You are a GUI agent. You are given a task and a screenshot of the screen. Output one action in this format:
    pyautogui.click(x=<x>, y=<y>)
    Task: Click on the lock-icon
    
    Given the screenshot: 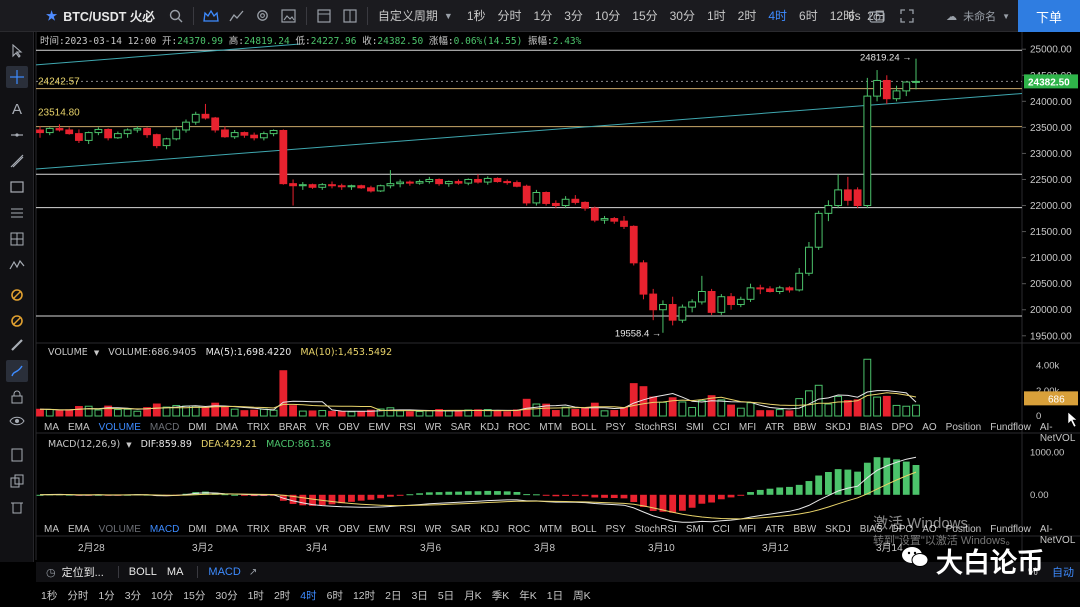 What is the action you would take?
    pyautogui.click(x=17, y=397)
    